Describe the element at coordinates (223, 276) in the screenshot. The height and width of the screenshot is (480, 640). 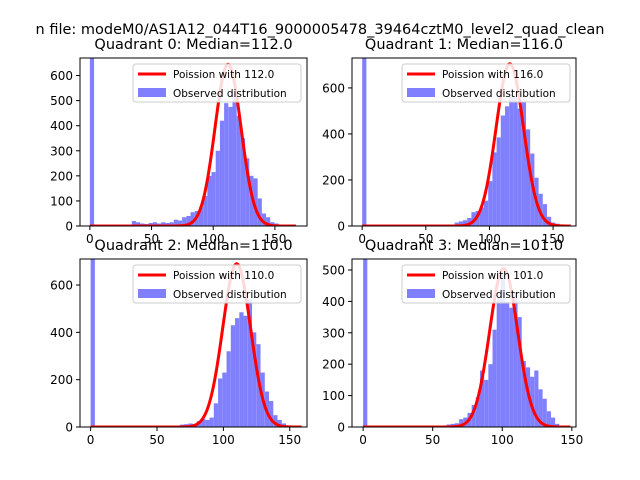
I see `legend-label-poisson: Poission with 110.0` at that location.